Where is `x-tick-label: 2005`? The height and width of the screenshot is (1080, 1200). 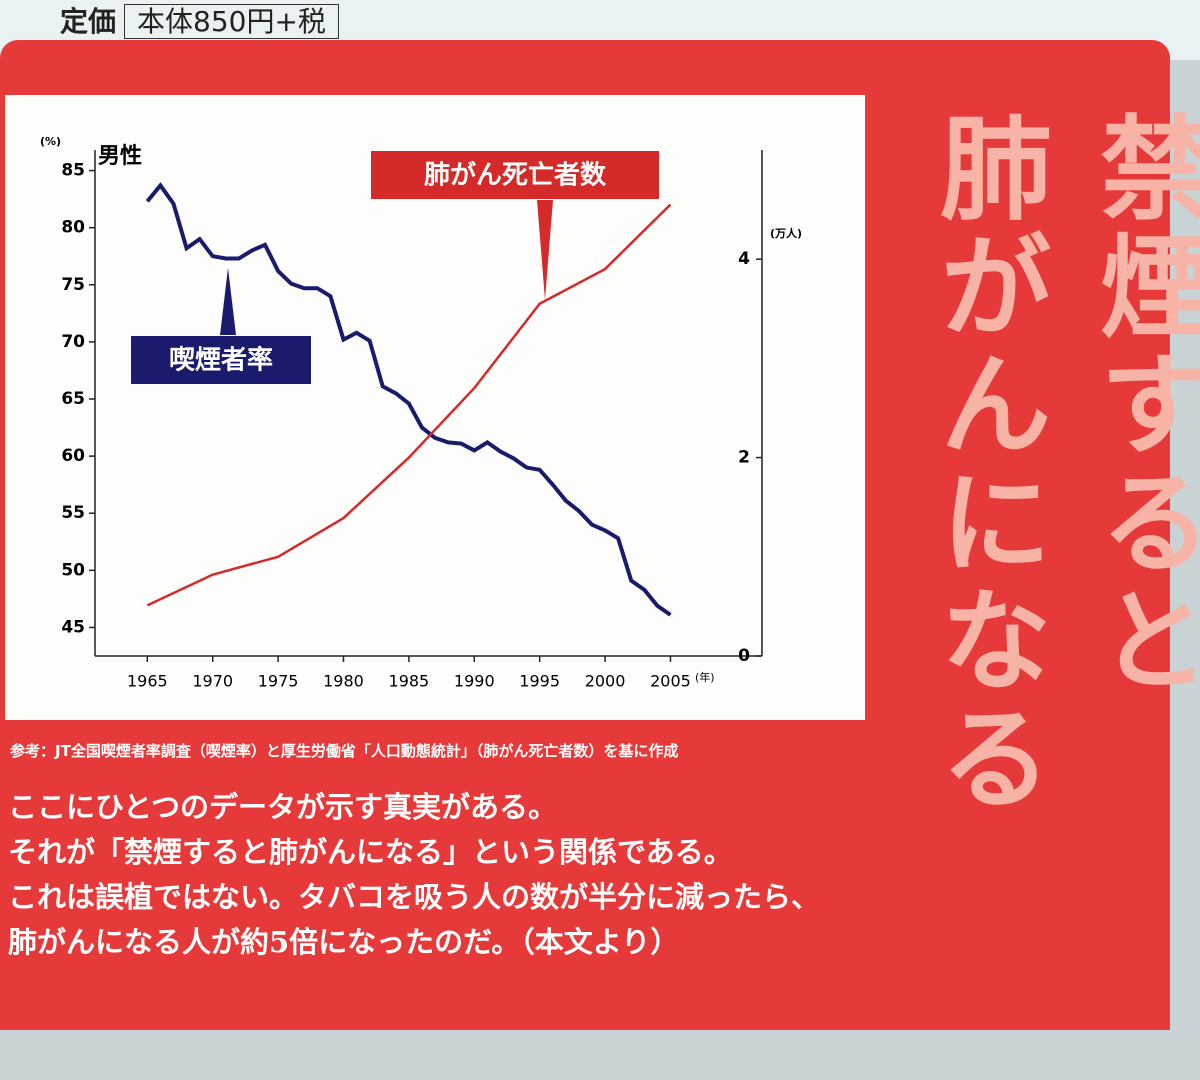 x-tick-label: 2005 is located at coordinates (670, 681).